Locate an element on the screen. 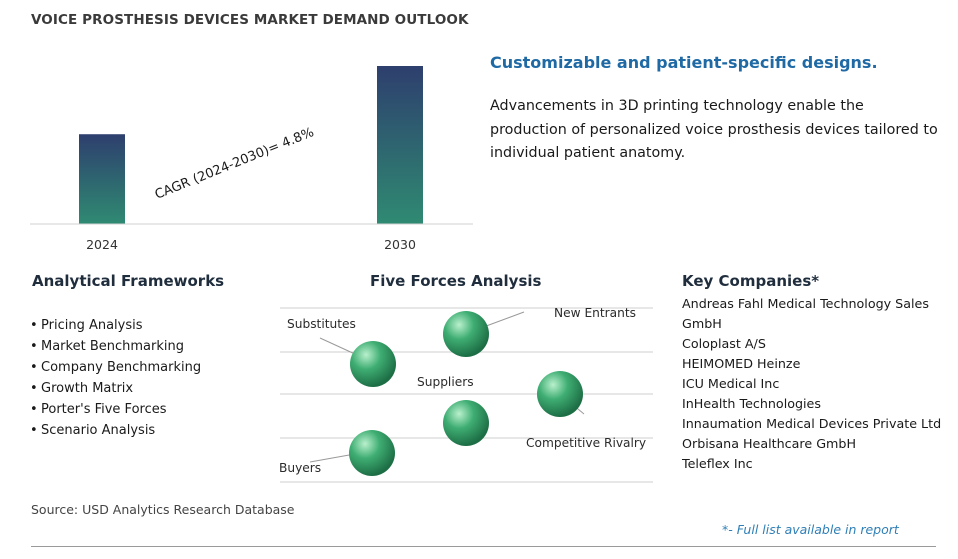 The height and width of the screenshot is (559, 958). competitive-rivalry-label: Competitive Rivalry is located at coordinates (586, 443).